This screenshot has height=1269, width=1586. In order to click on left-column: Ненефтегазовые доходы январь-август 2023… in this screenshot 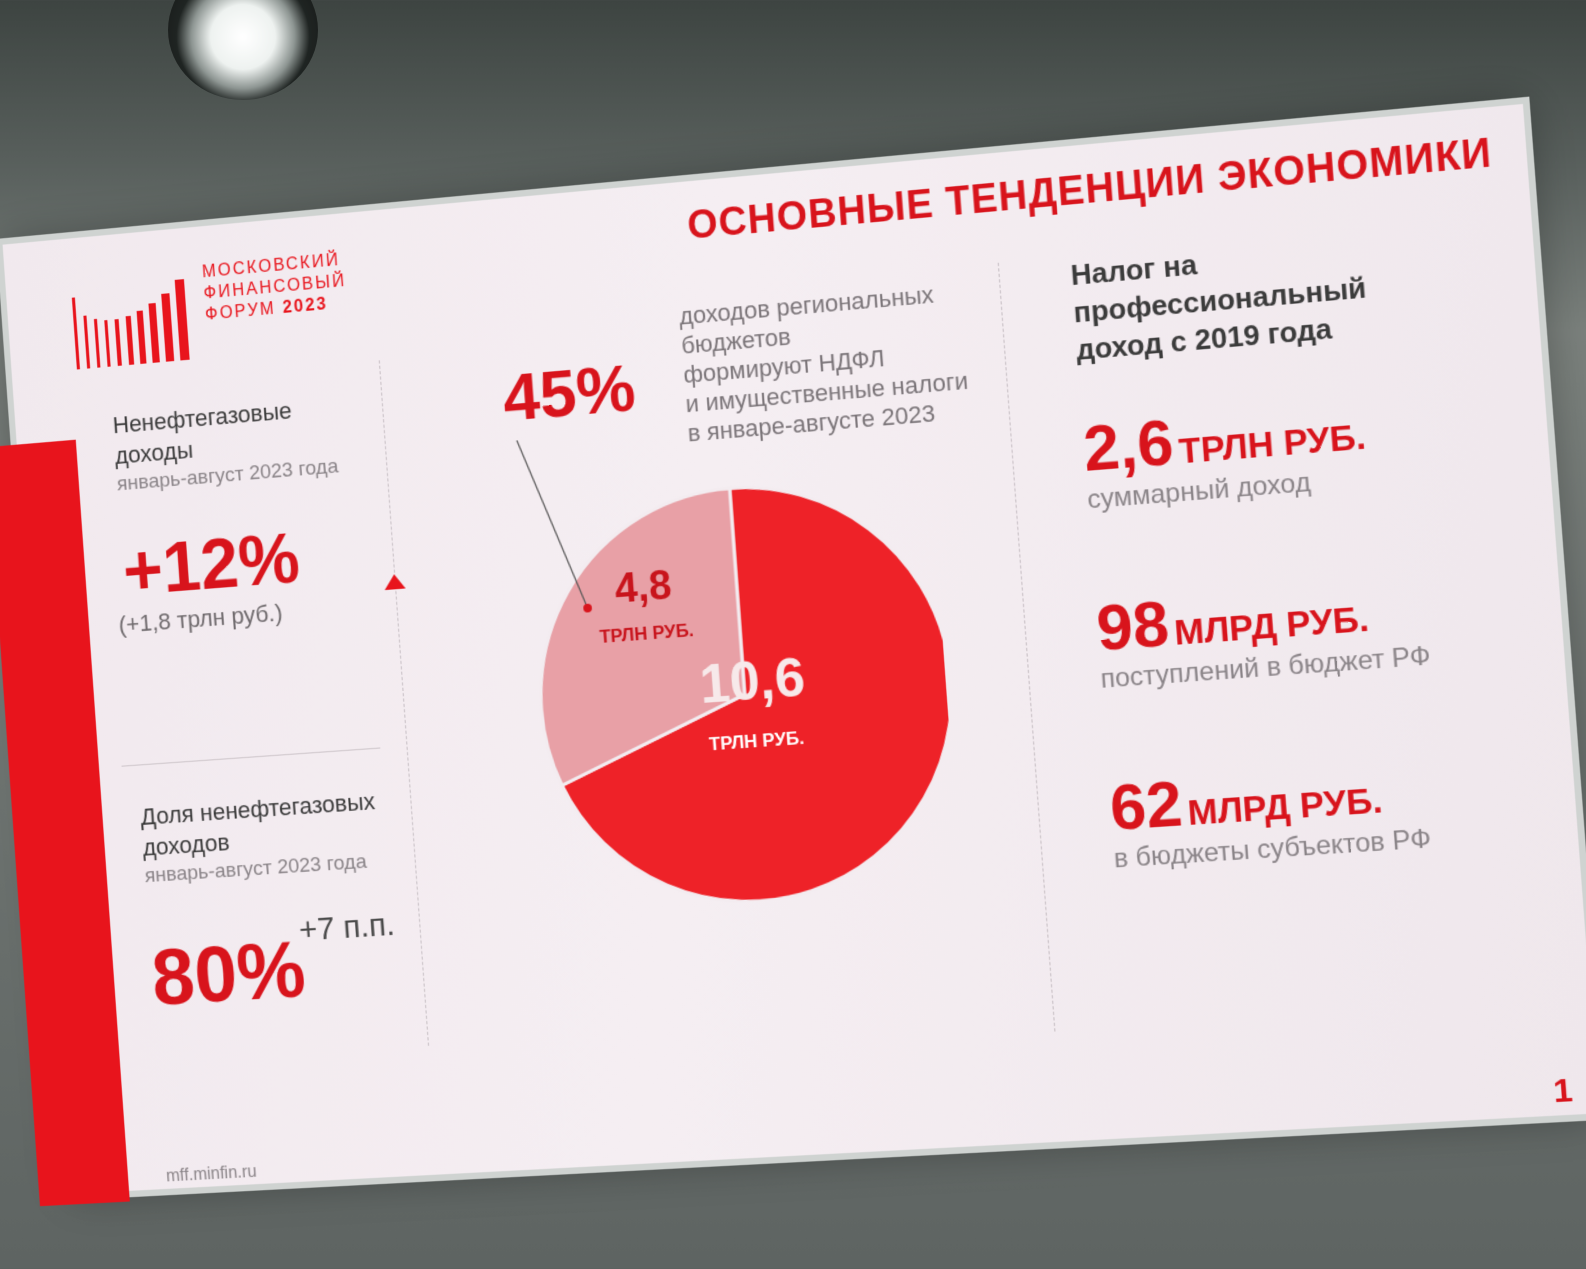, I will do `click(265, 511)`.